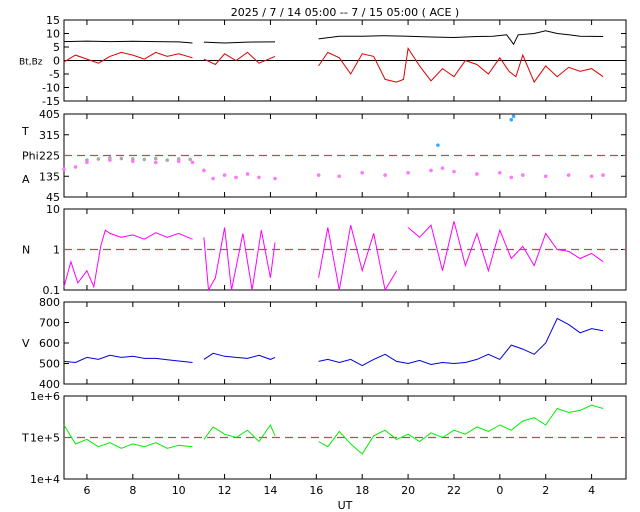  I want to click on x-tick-label: 4, so click(591, 490).